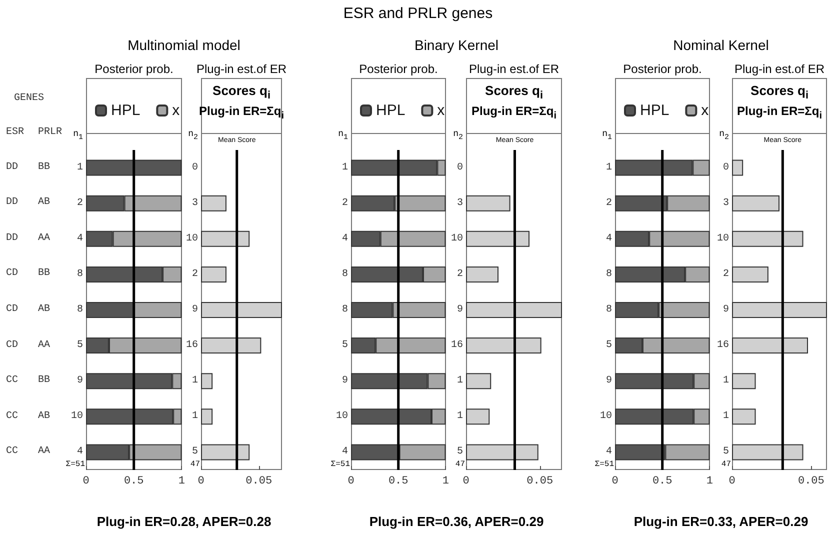  Describe the element at coordinates (15, 132) in the screenshot. I see `text: ESR` at that location.